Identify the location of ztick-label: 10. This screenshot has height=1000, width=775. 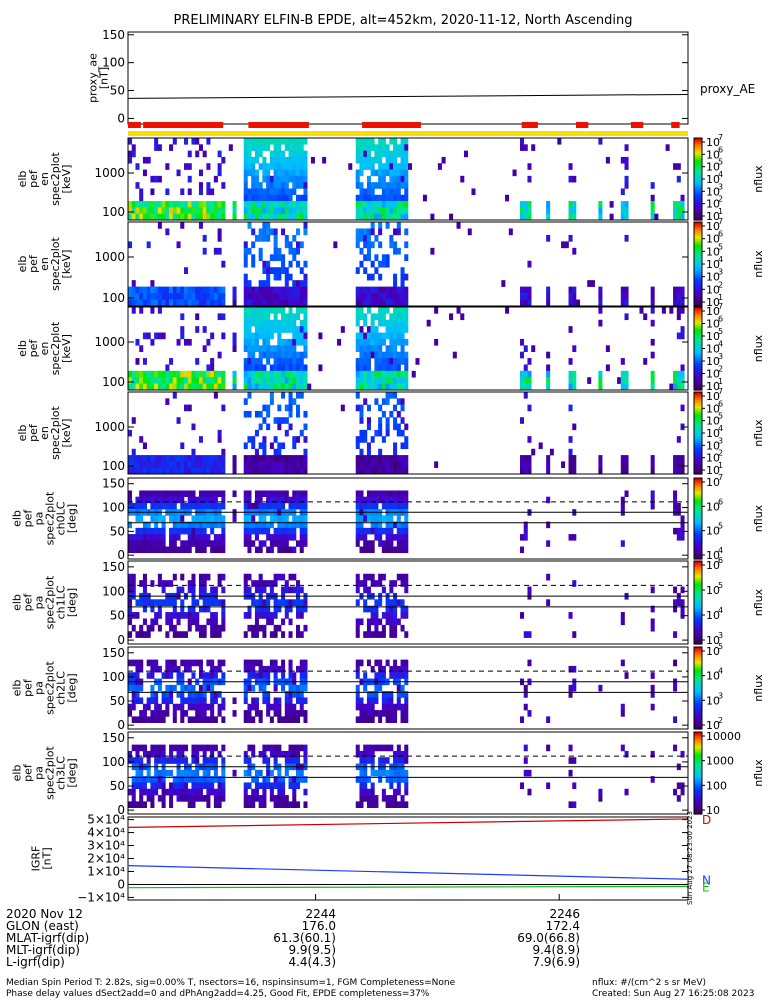
(713, 433).